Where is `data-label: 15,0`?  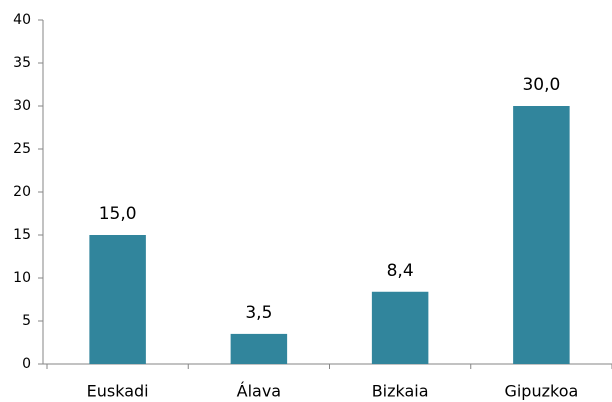
data-label: 15,0 is located at coordinates (118, 214).